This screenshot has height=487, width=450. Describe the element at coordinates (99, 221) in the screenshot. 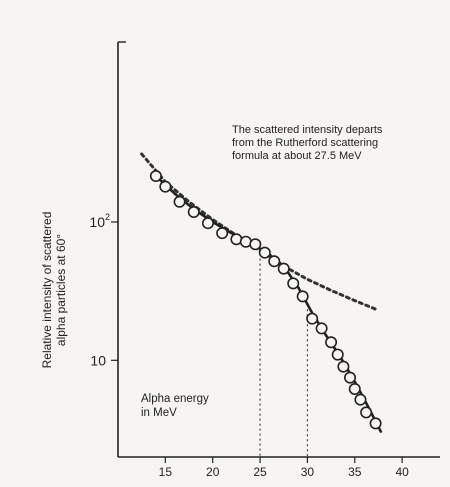

I see `y-tick-label-1: 102` at that location.